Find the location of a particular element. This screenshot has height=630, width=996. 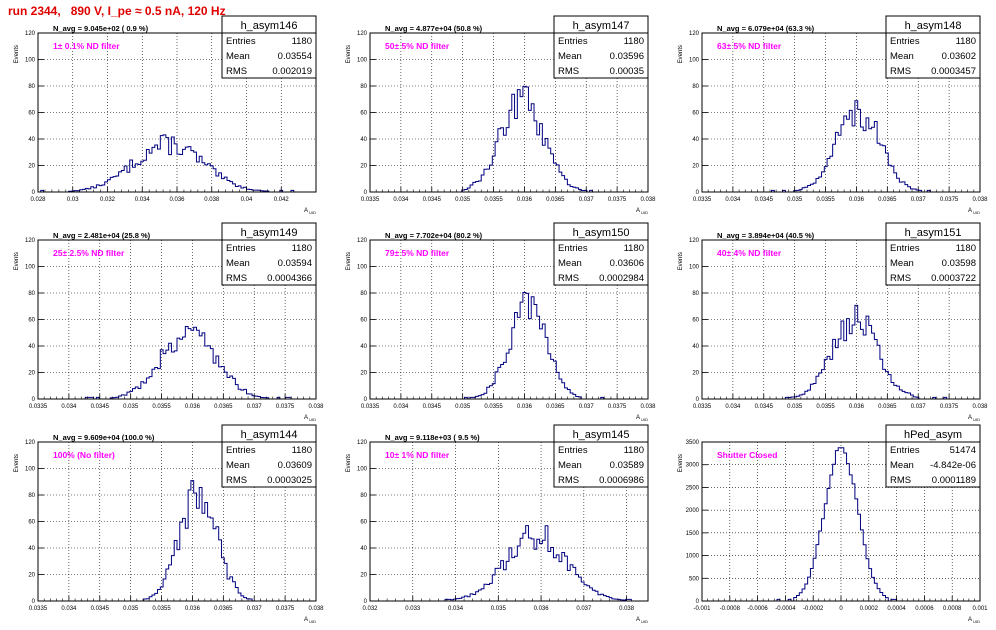

x-tick-label: 0.0002 is located at coordinates (869, 609).